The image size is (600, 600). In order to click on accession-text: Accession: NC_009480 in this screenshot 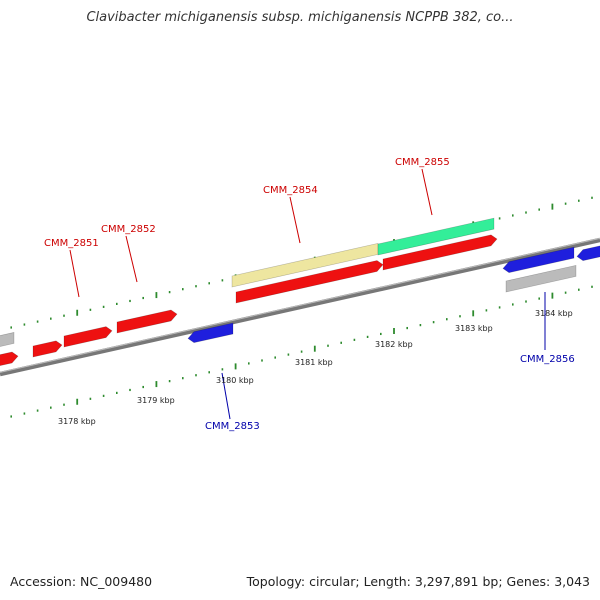, I will do `click(81, 581)`.